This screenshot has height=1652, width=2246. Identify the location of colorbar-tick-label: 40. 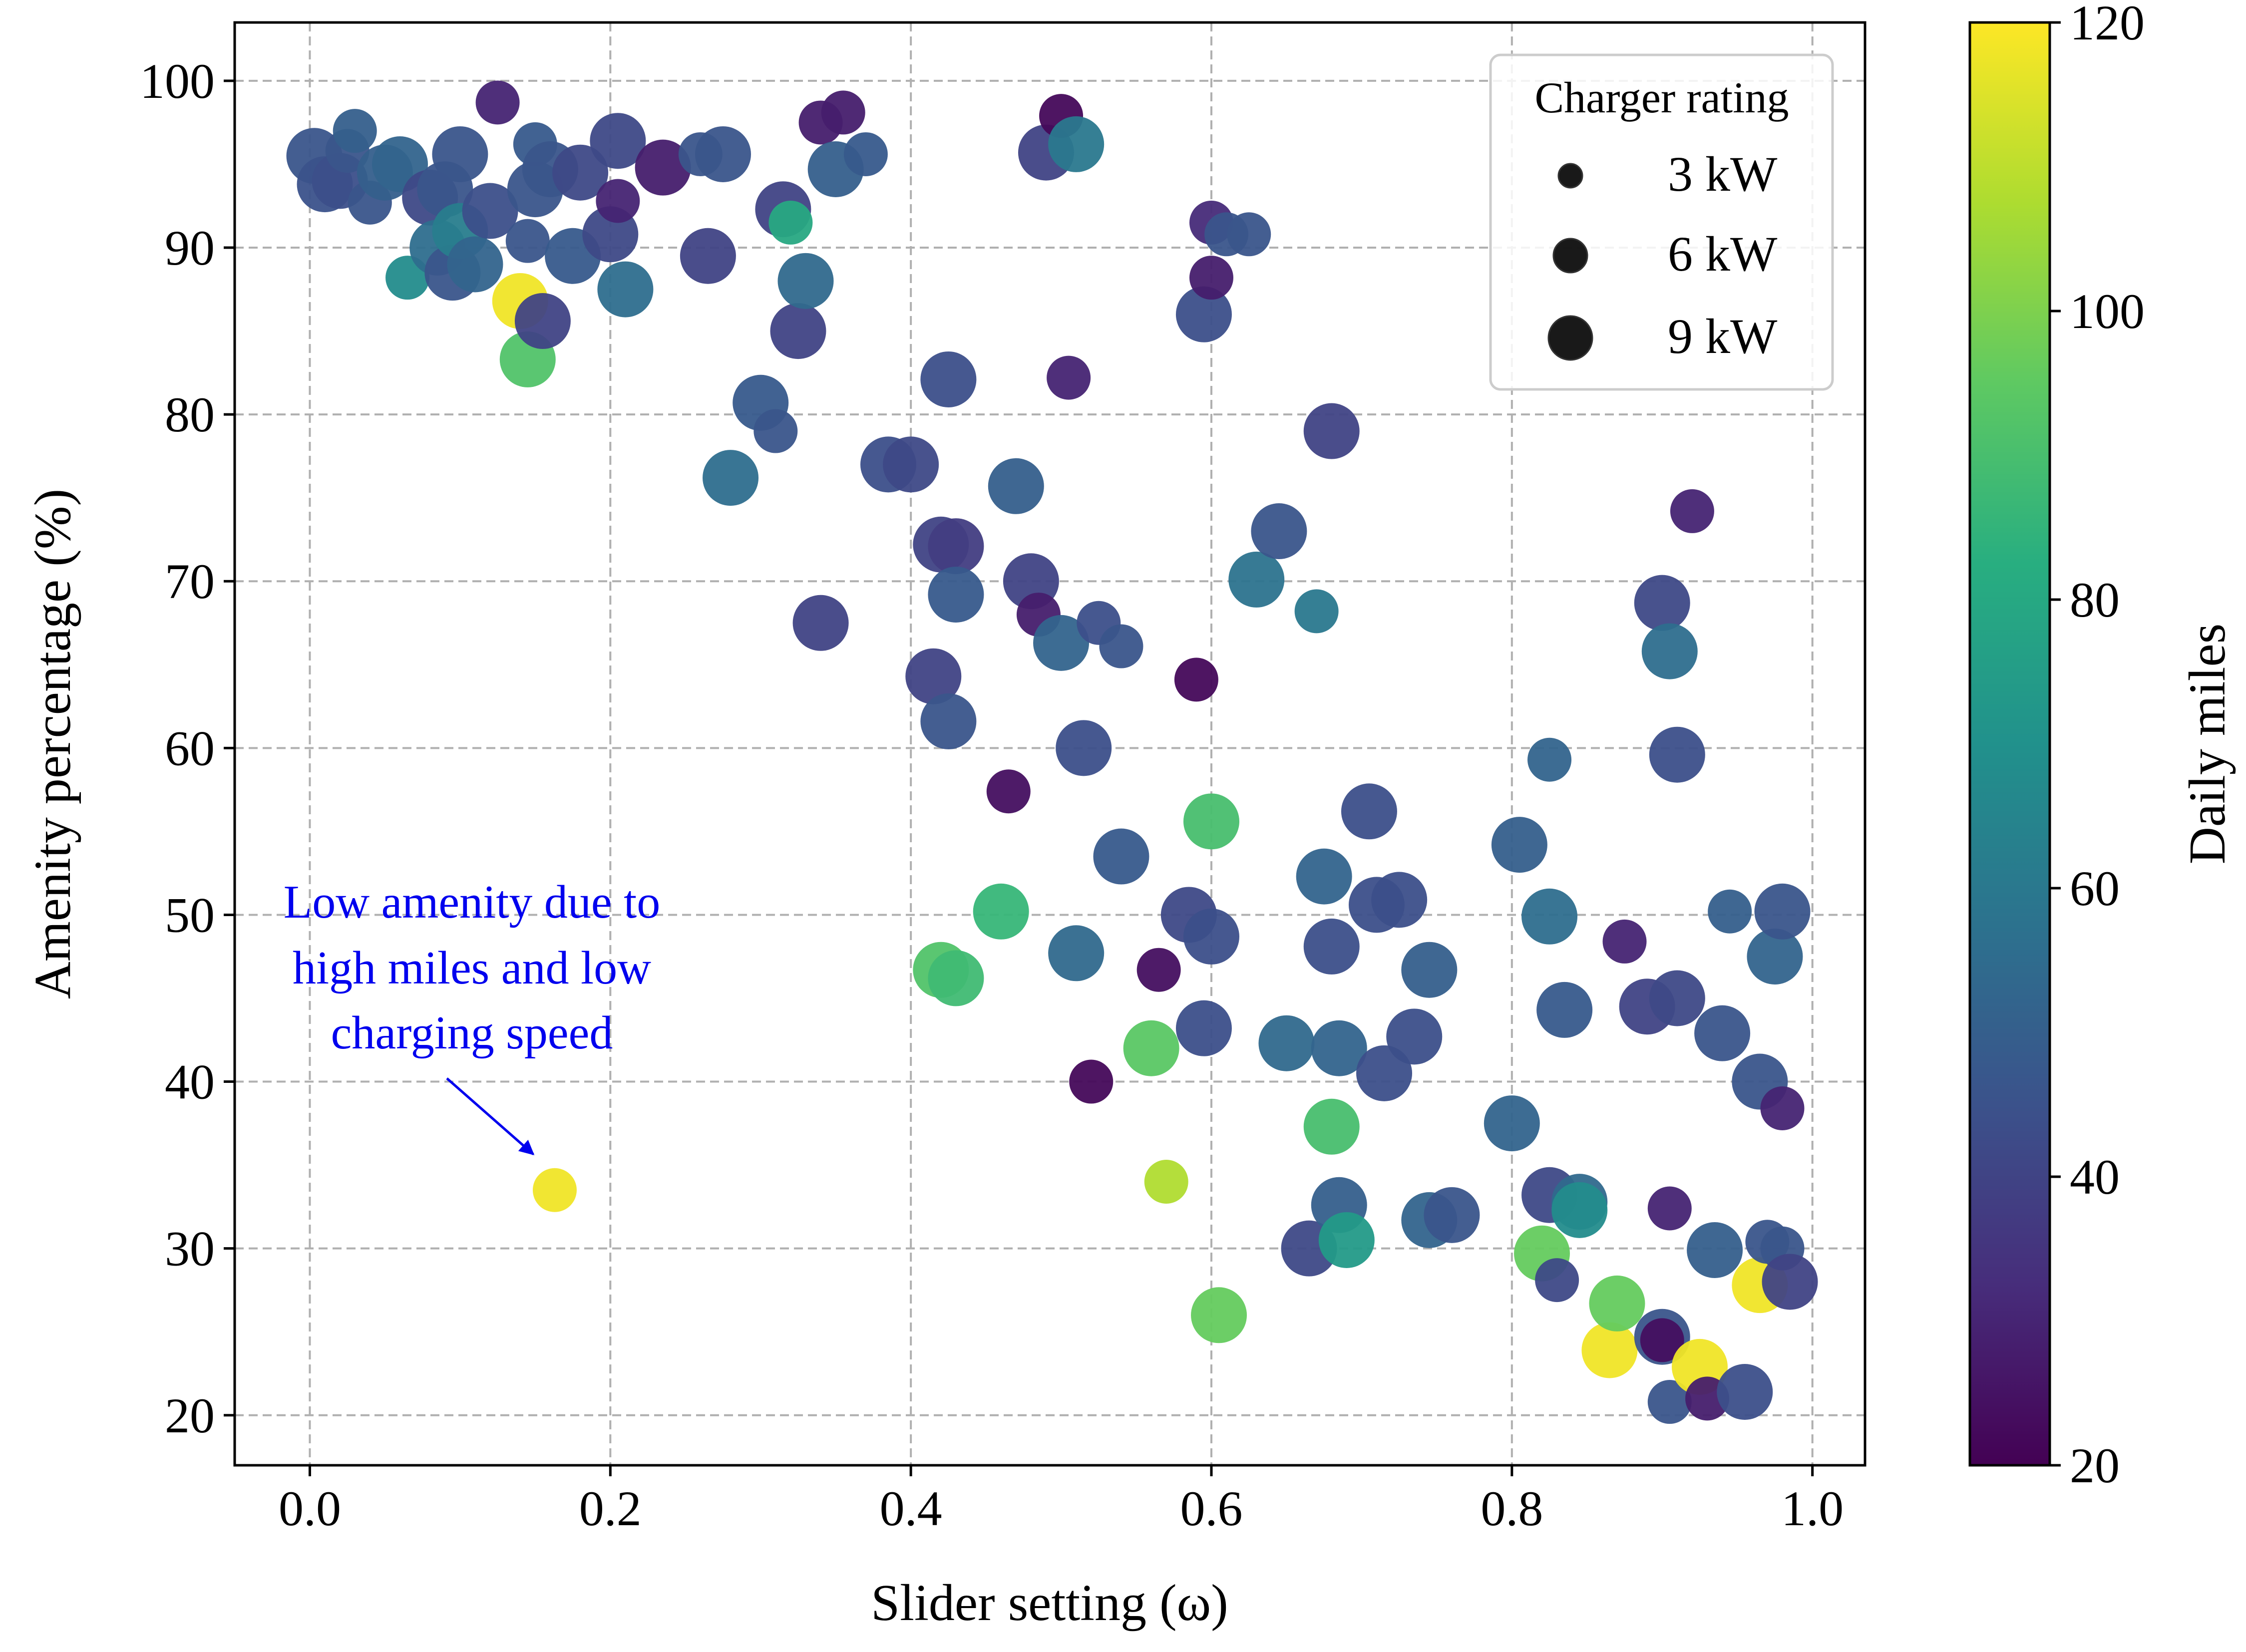
(2095, 1177).